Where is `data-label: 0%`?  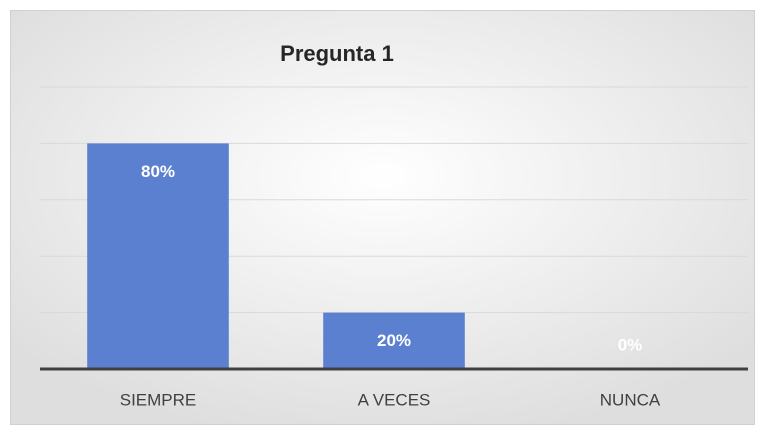
data-label: 0% is located at coordinates (630, 344).